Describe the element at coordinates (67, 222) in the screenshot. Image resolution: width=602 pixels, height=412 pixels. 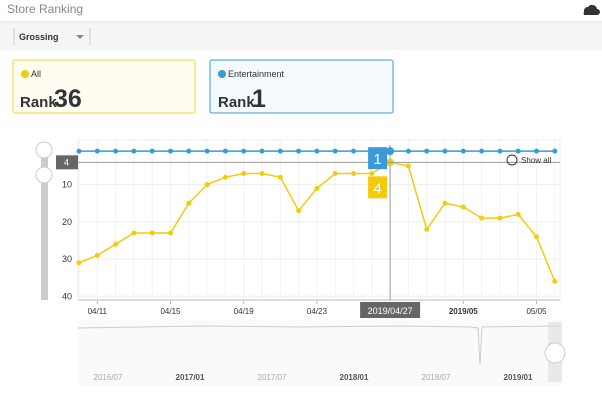
I see `y-tick-label: 20` at that location.